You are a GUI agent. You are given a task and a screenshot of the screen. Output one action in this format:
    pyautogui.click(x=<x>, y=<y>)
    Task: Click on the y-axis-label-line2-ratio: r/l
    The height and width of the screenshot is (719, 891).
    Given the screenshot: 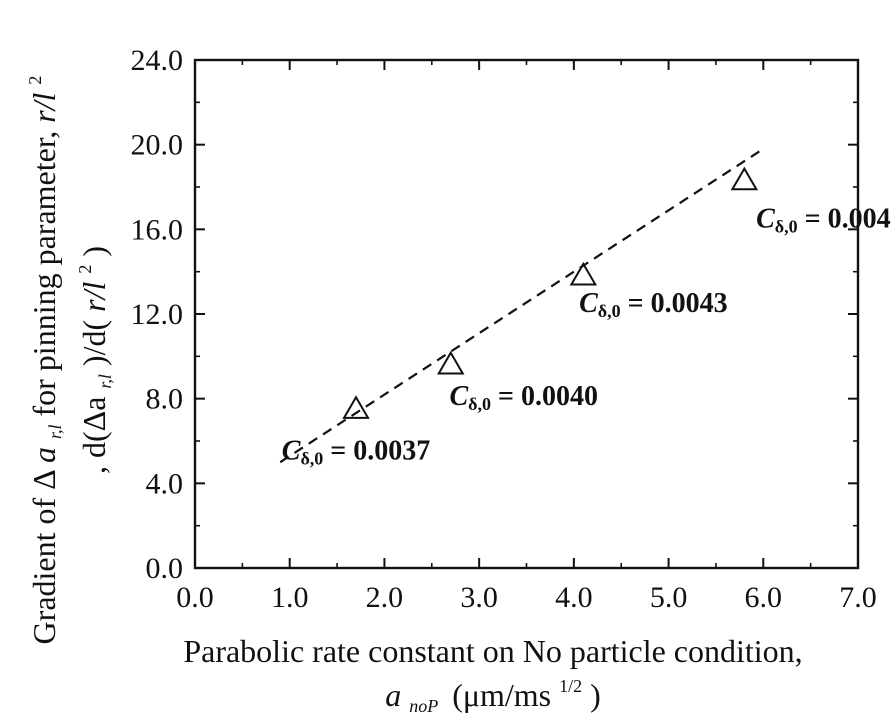 What is the action you would take?
    pyautogui.click(x=94, y=297)
    